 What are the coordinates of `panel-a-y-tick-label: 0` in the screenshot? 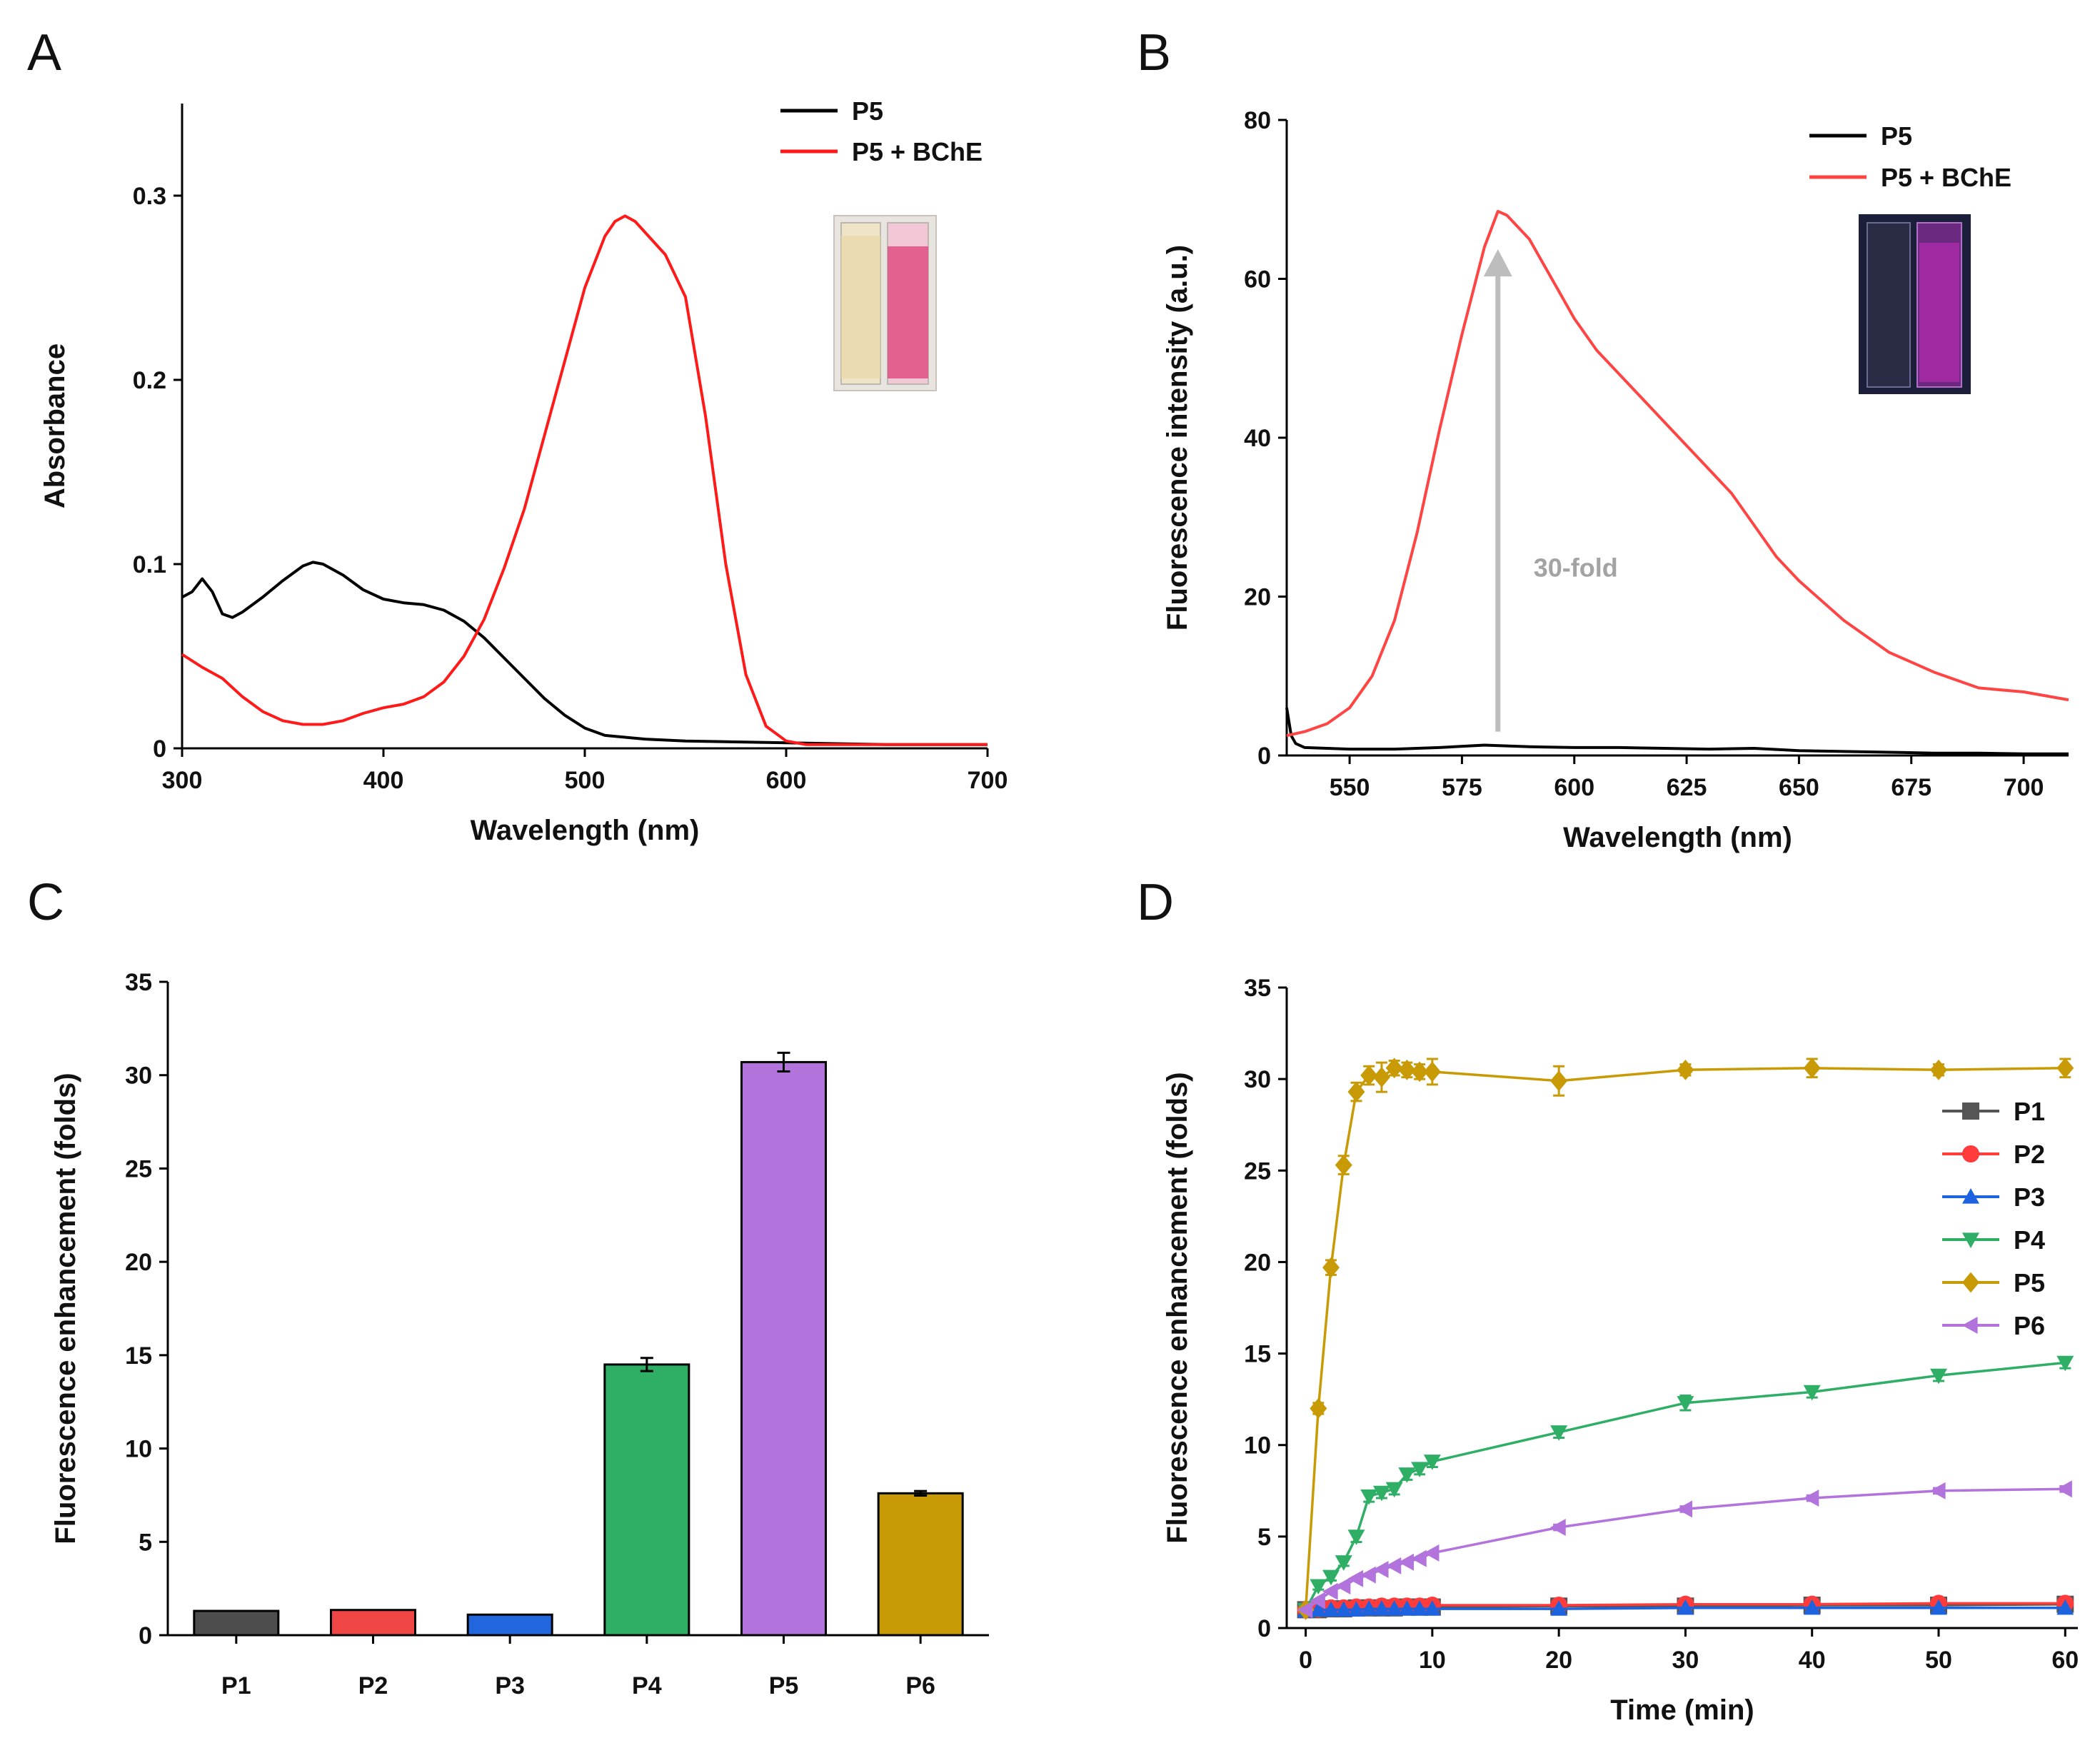 It's located at (159, 749).